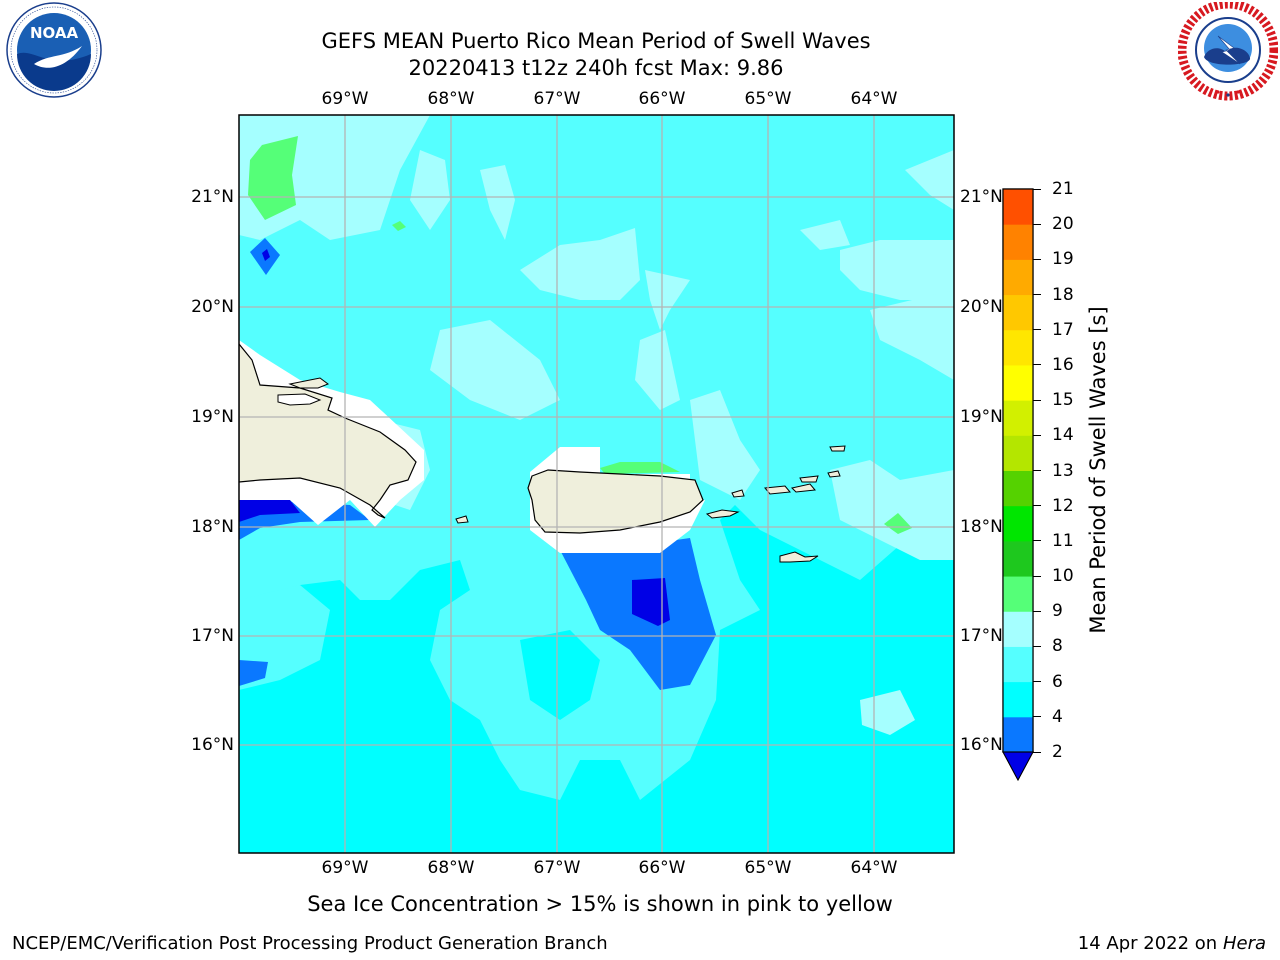 The width and height of the screenshot is (1280, 960). What do you see at coordinates (212, 197) in the screenshot?
I see `lat-tick-left: 21°N` at bounding box center [212, 197].